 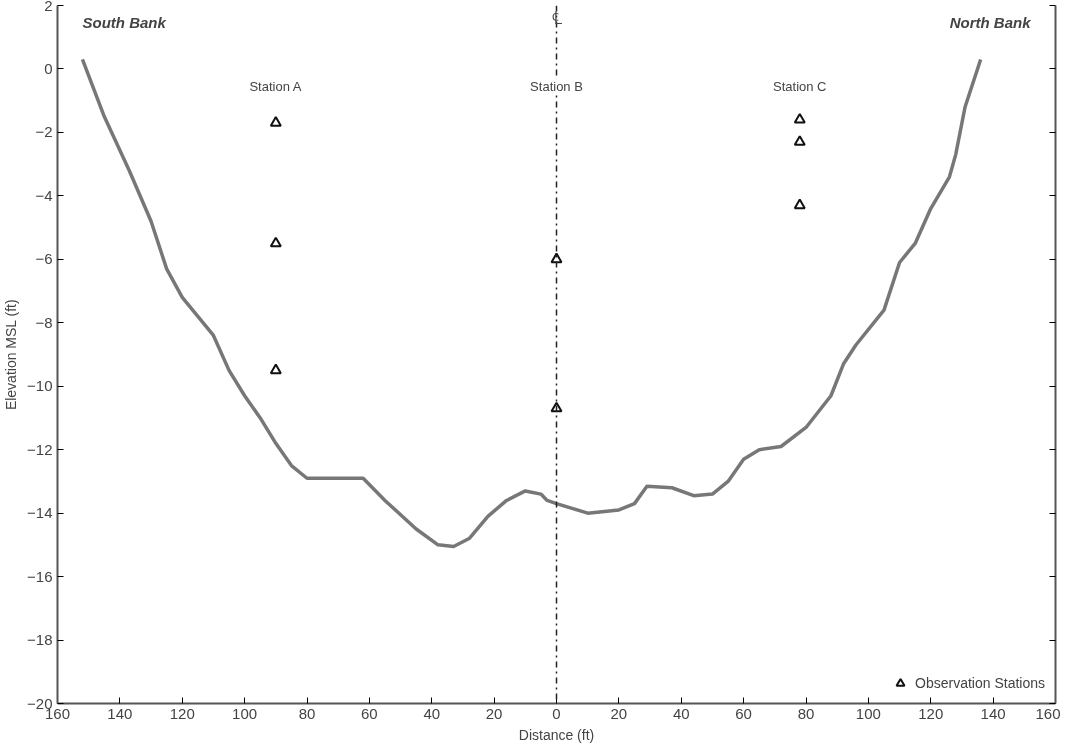 What do you see at coordinates (556, 713) in the screenshot?
I see `x-tick-label: 0` at bounding box center [556, 713].